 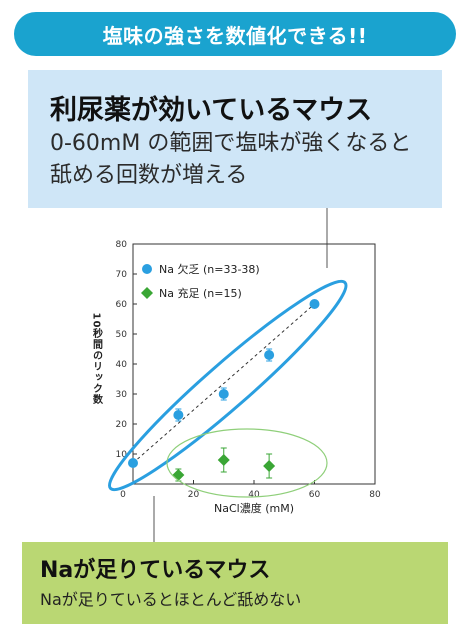 What do you see at coordinates (122, 335) in the screenshot?
I see `y-tick-label: 50` at bounding box center [122, 335].